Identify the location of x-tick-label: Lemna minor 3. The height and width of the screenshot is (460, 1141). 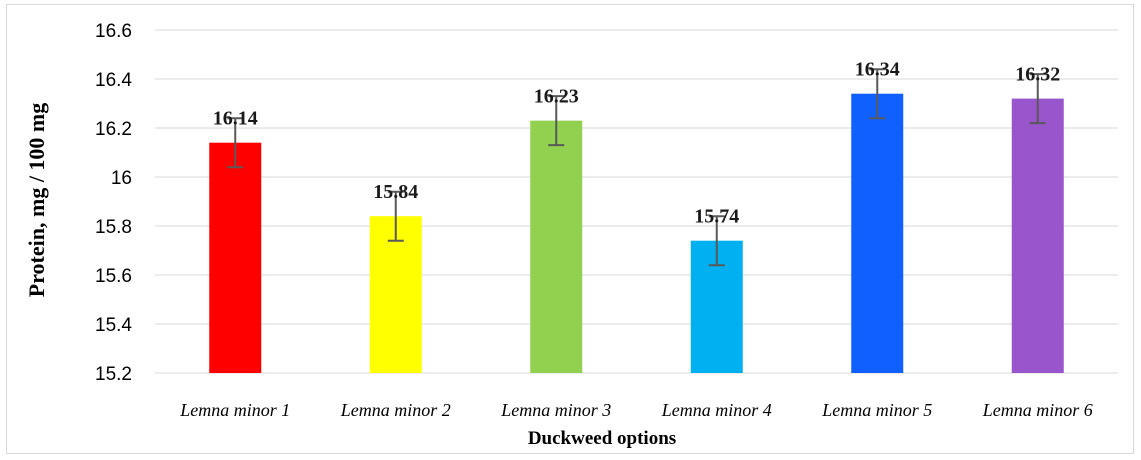
(555, 410).